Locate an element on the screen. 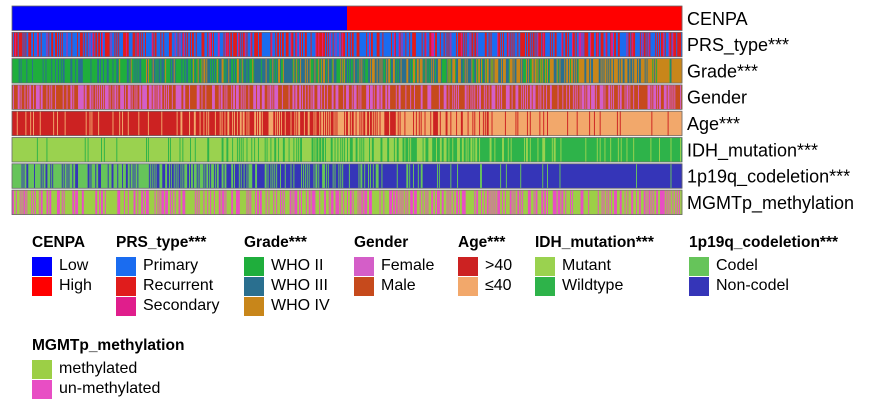  legend-label: methylated is located at coordinates (98, 368).